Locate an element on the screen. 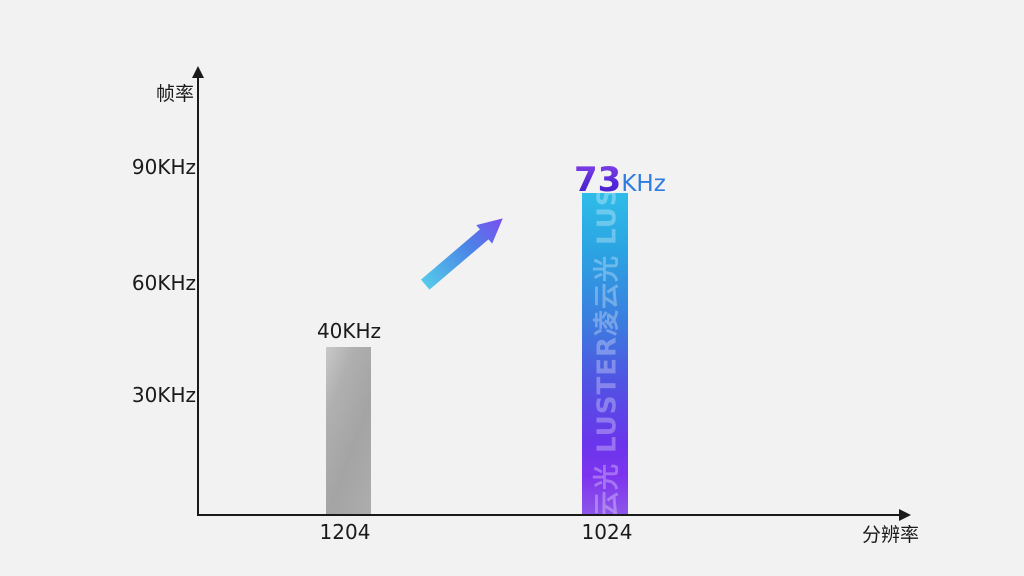 The width and height of the screenshot is (1024, 576). bar-1204-value-label: 40KHz is located at coordinates (349, 331).